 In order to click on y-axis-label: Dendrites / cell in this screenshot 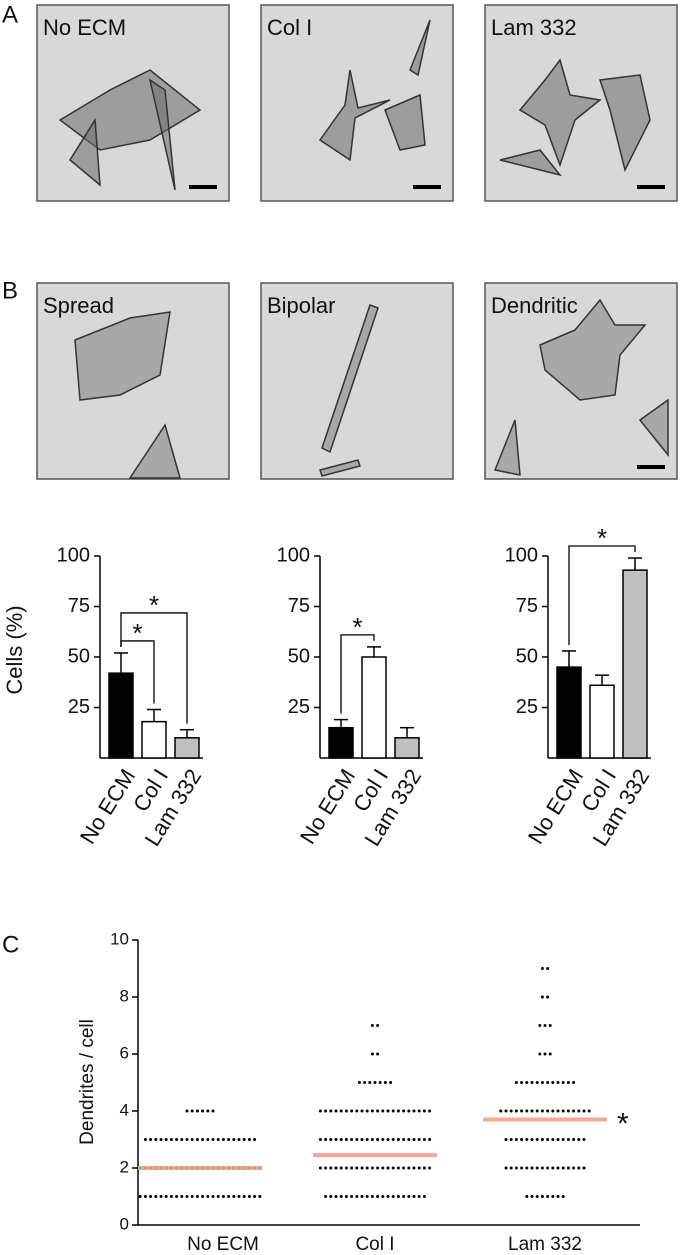, I will do `click(87, 1082)`.